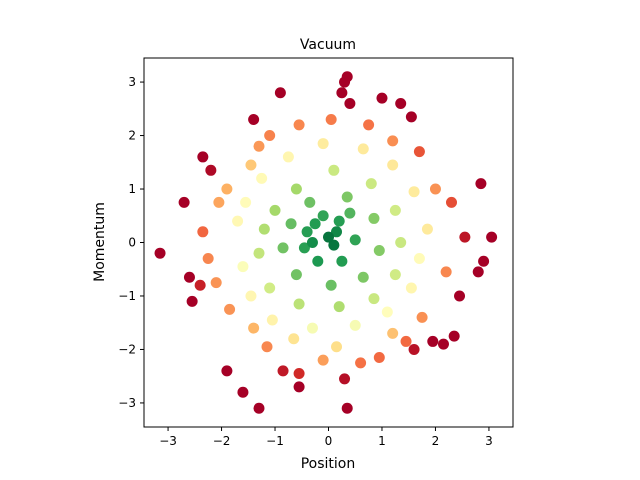 Image resolution: width=640 pixels, height=480 pixels. What do you see at coordinates (132, 82) in the screenshot?
I see `y-tick-label: 3` at bounding box center [132, 82].